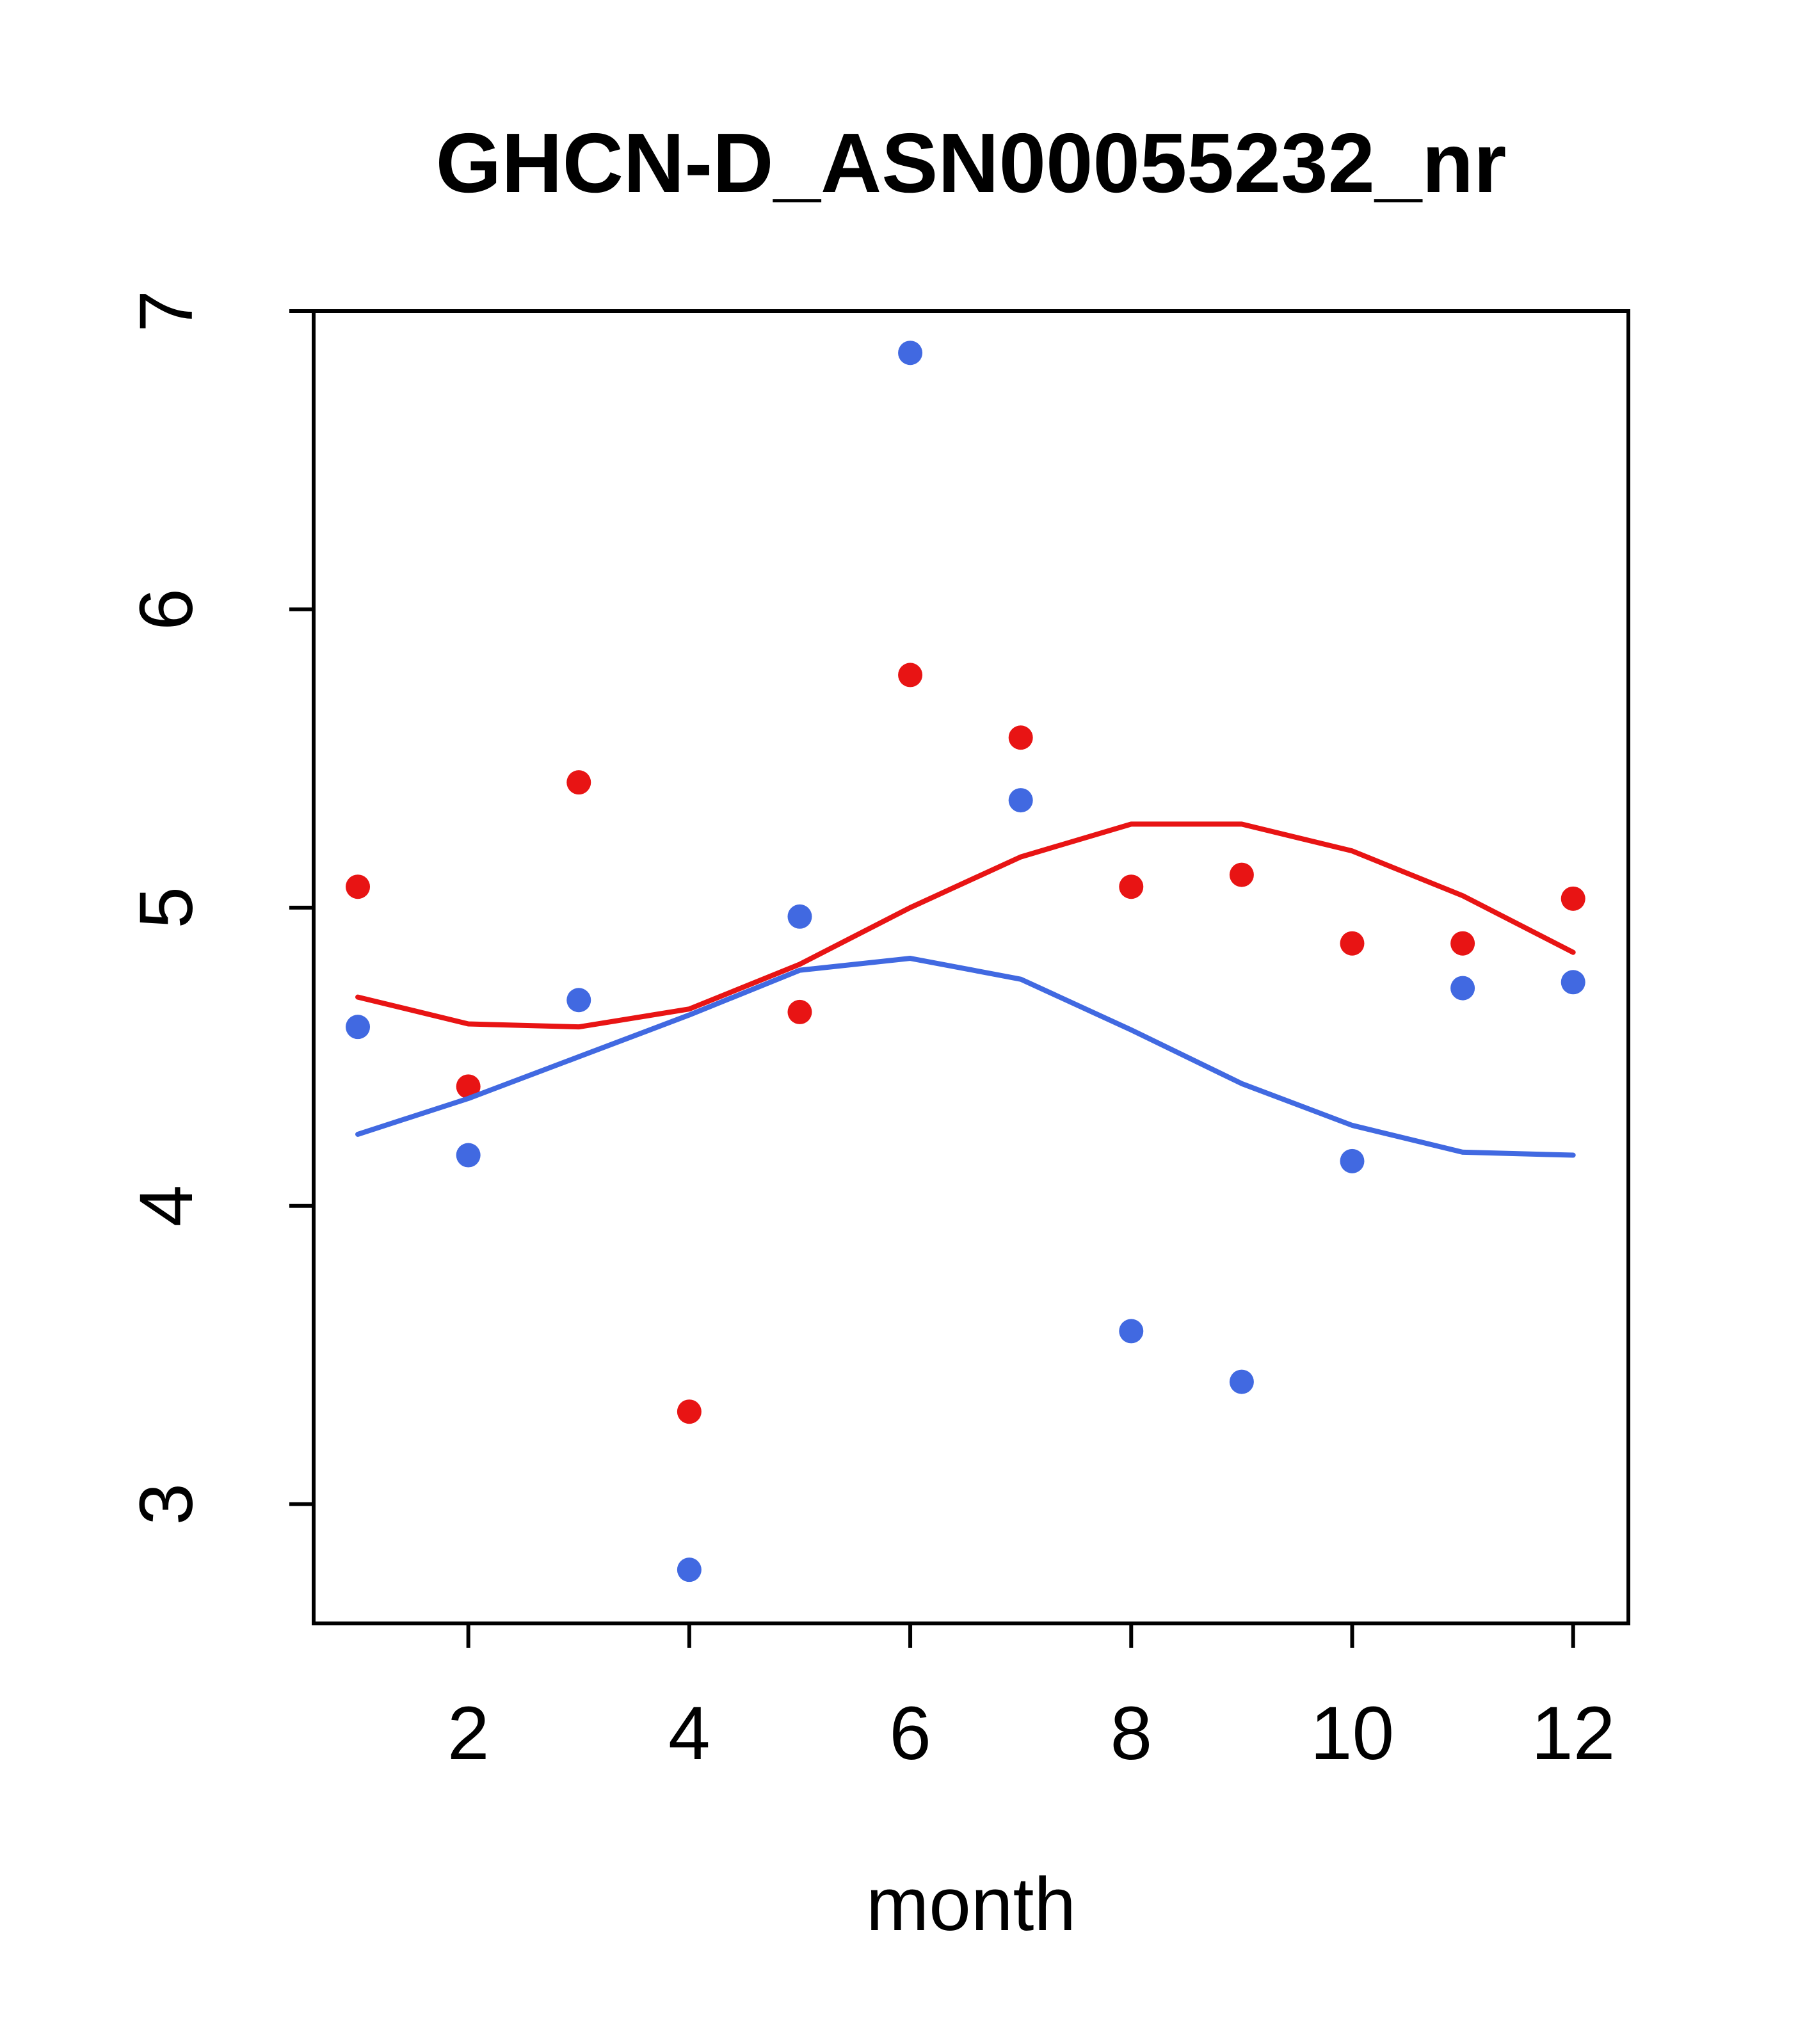 The width and height of the screenshot is (1814, 2044). I want to click on x-tick-label: 10, so click(1352, 1733).